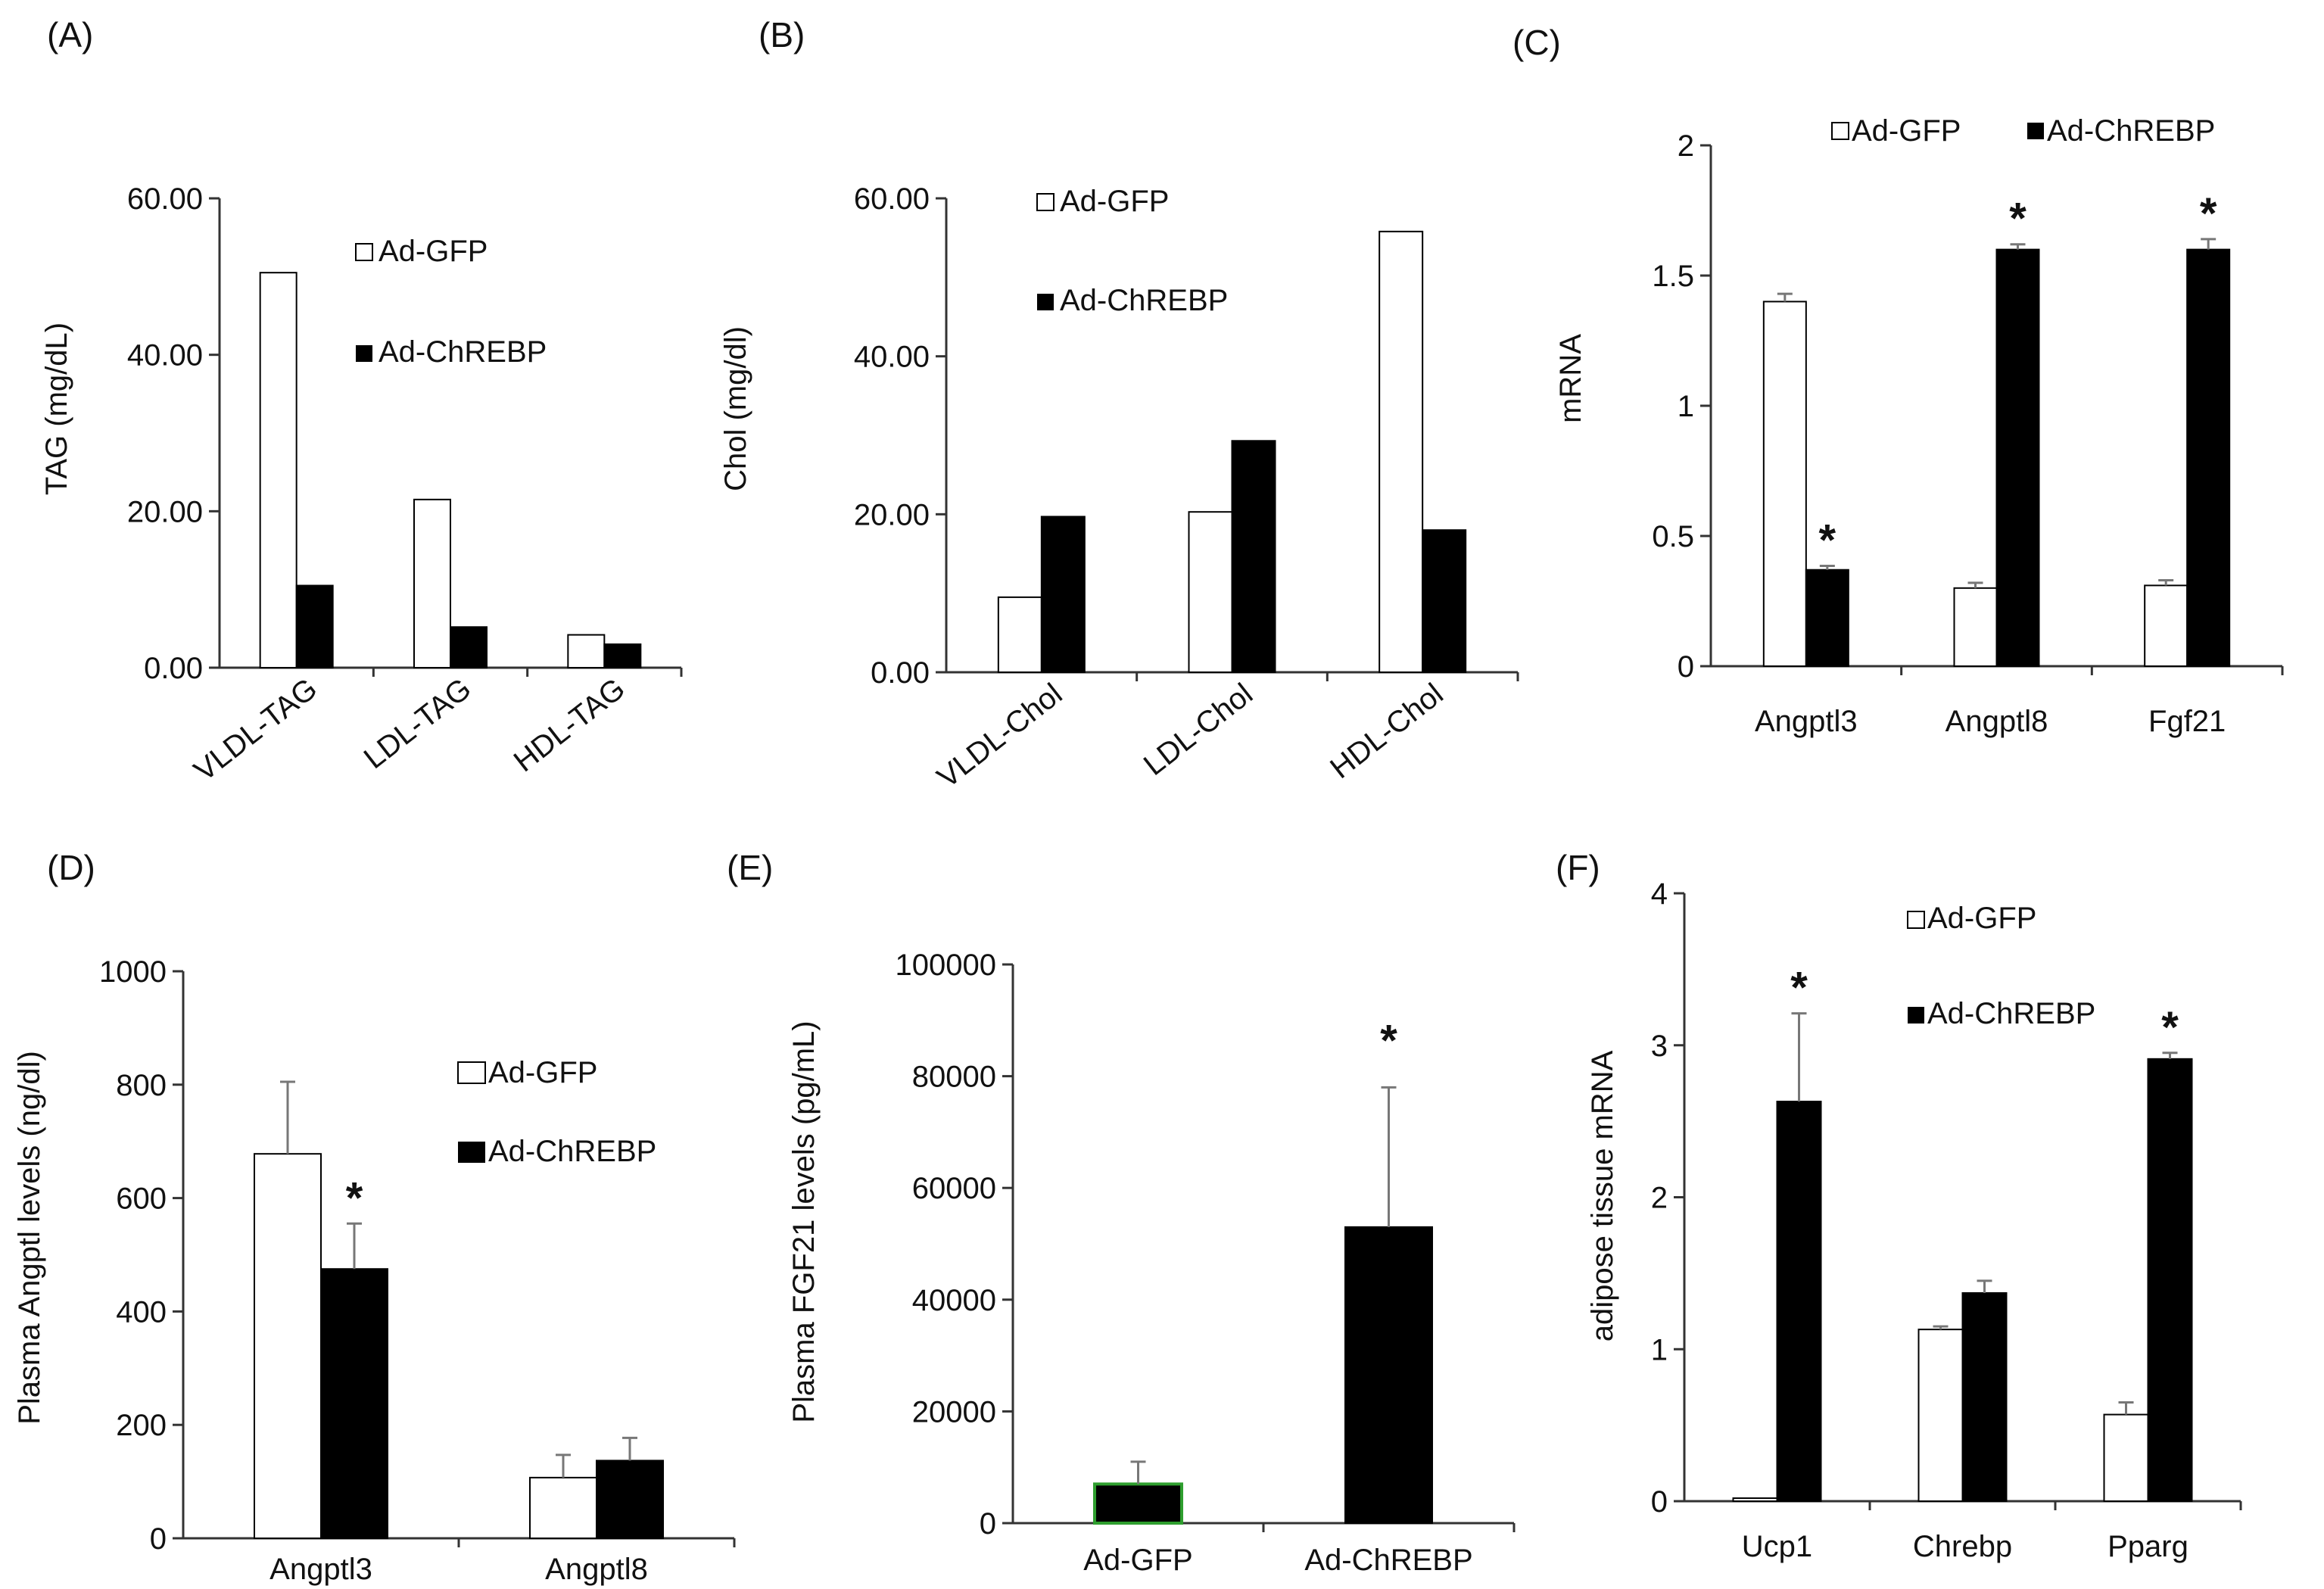 This screenshot has width=2324, height=1589. What do you see at coordinates (1388, 1375) in the screenshot?
I see `panel-e-bar` at bounding box center [1388, 1375].